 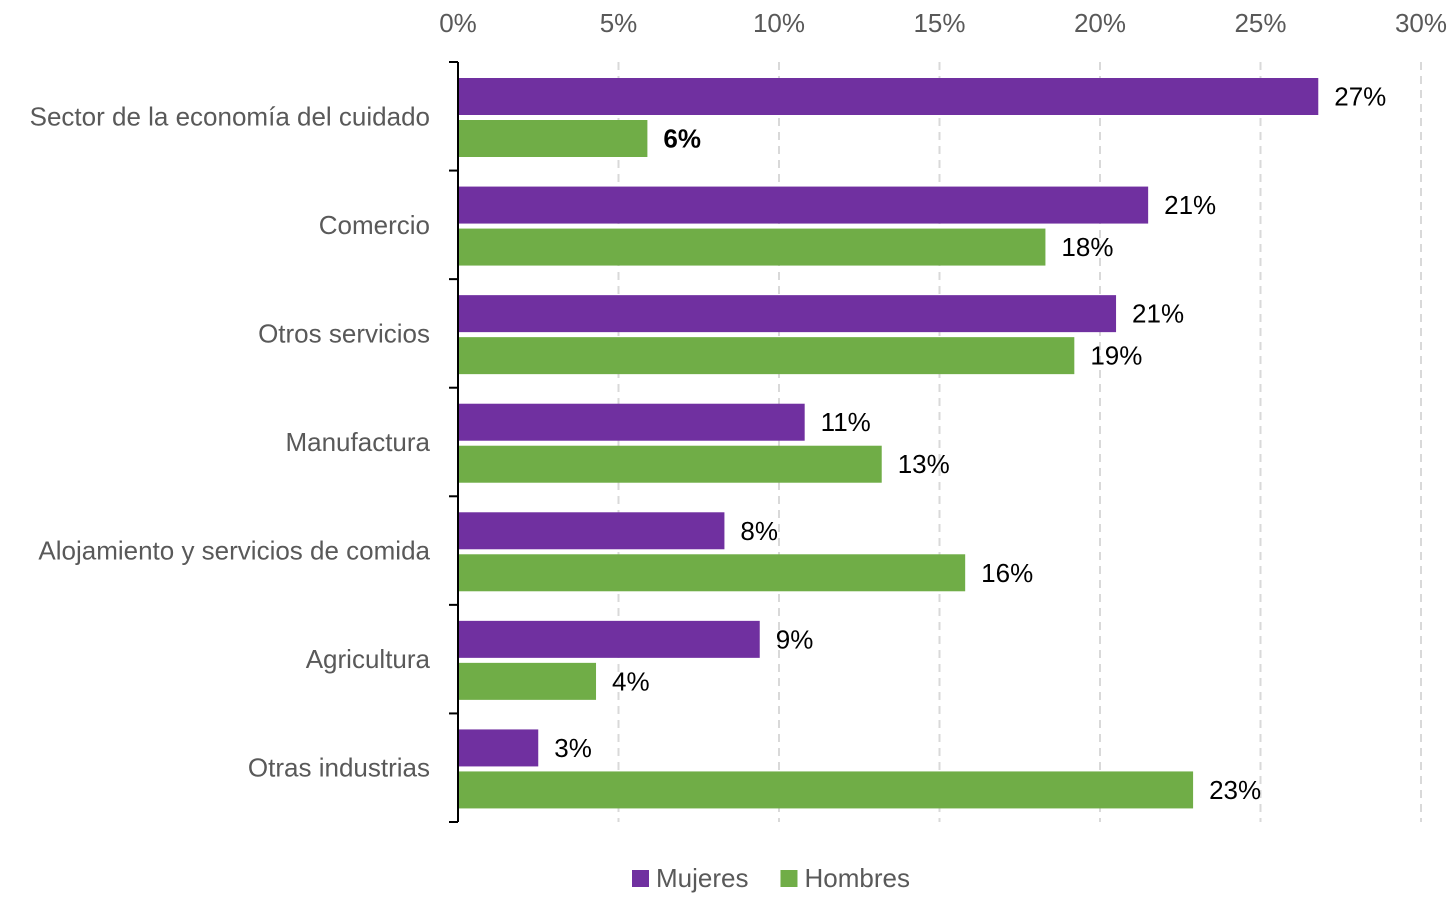 I want to click on x-tick-label: 20%, so click(x=1100, y=23).